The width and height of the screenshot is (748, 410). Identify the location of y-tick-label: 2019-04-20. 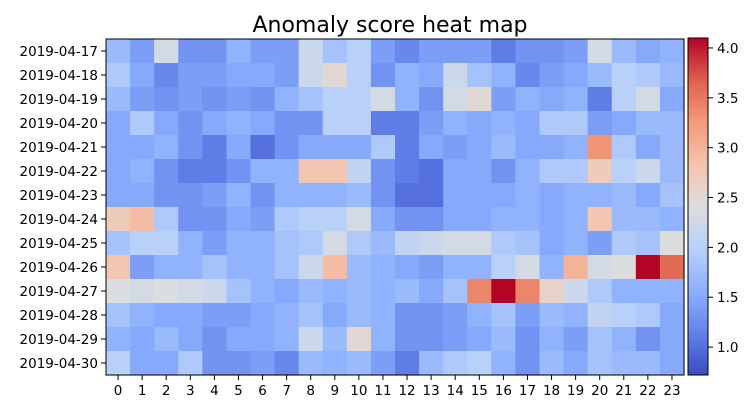
(59, 124).